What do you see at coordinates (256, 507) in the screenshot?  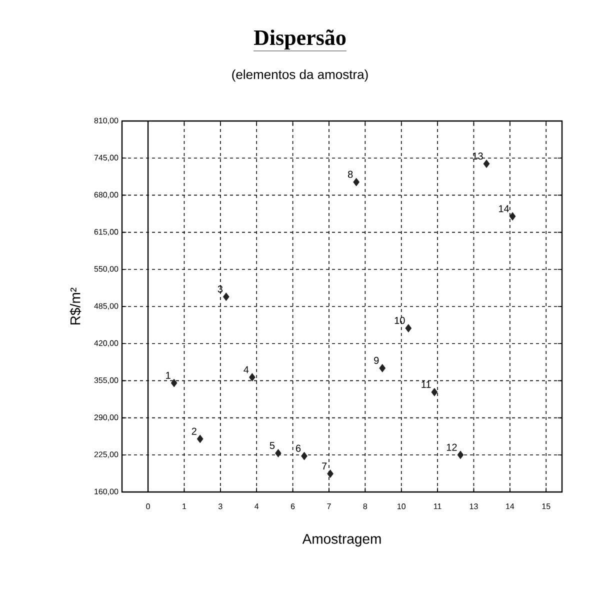 I see `x-tick-label: 4` at bounding box center [256, 507].